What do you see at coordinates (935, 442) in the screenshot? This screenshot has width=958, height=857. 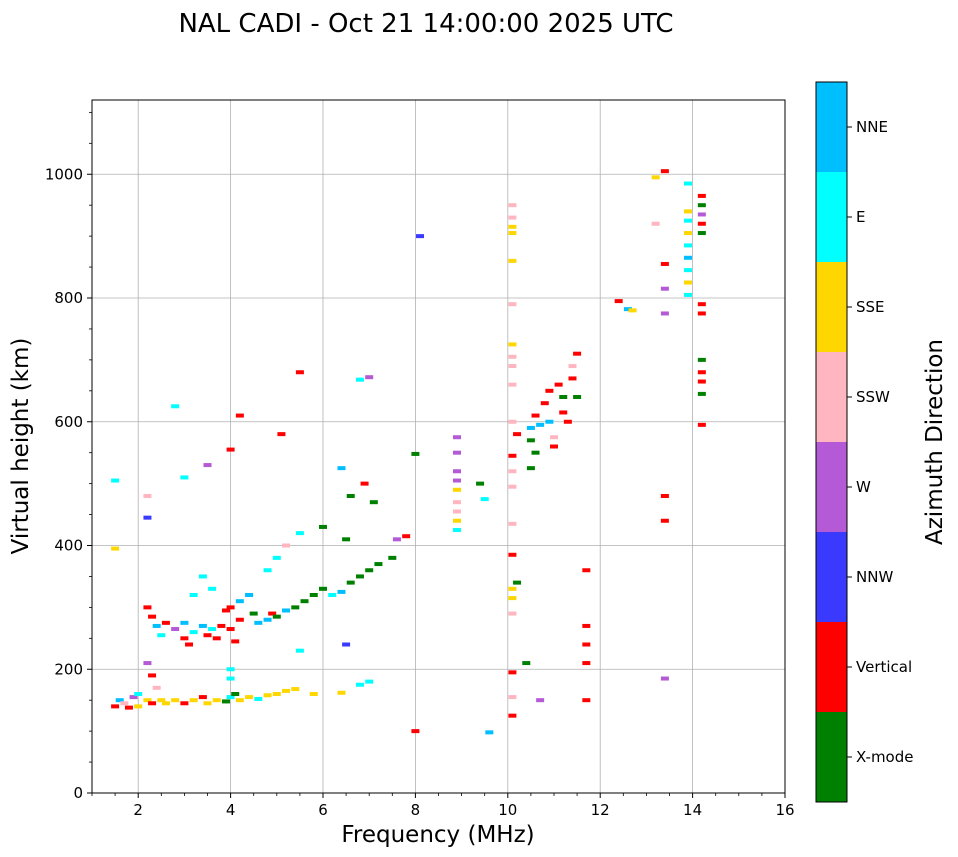 I see `colorbar-label: Azimuth Direction` at bounding box center [935, 442].